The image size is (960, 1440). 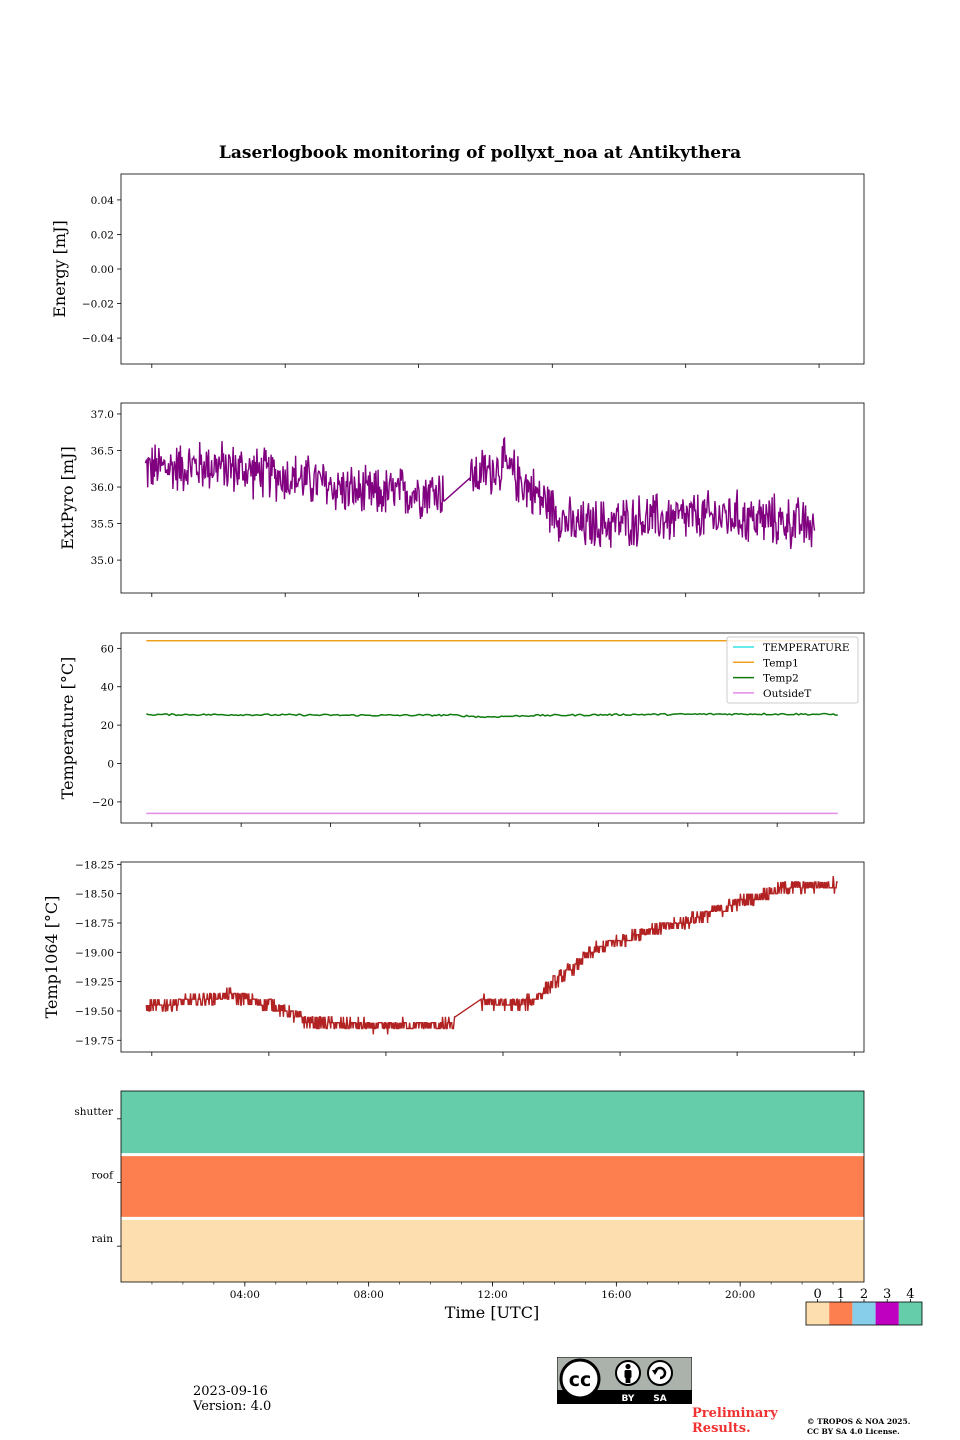 I want to click on y-tick-label: −19.25, so click(x=94, y=983).